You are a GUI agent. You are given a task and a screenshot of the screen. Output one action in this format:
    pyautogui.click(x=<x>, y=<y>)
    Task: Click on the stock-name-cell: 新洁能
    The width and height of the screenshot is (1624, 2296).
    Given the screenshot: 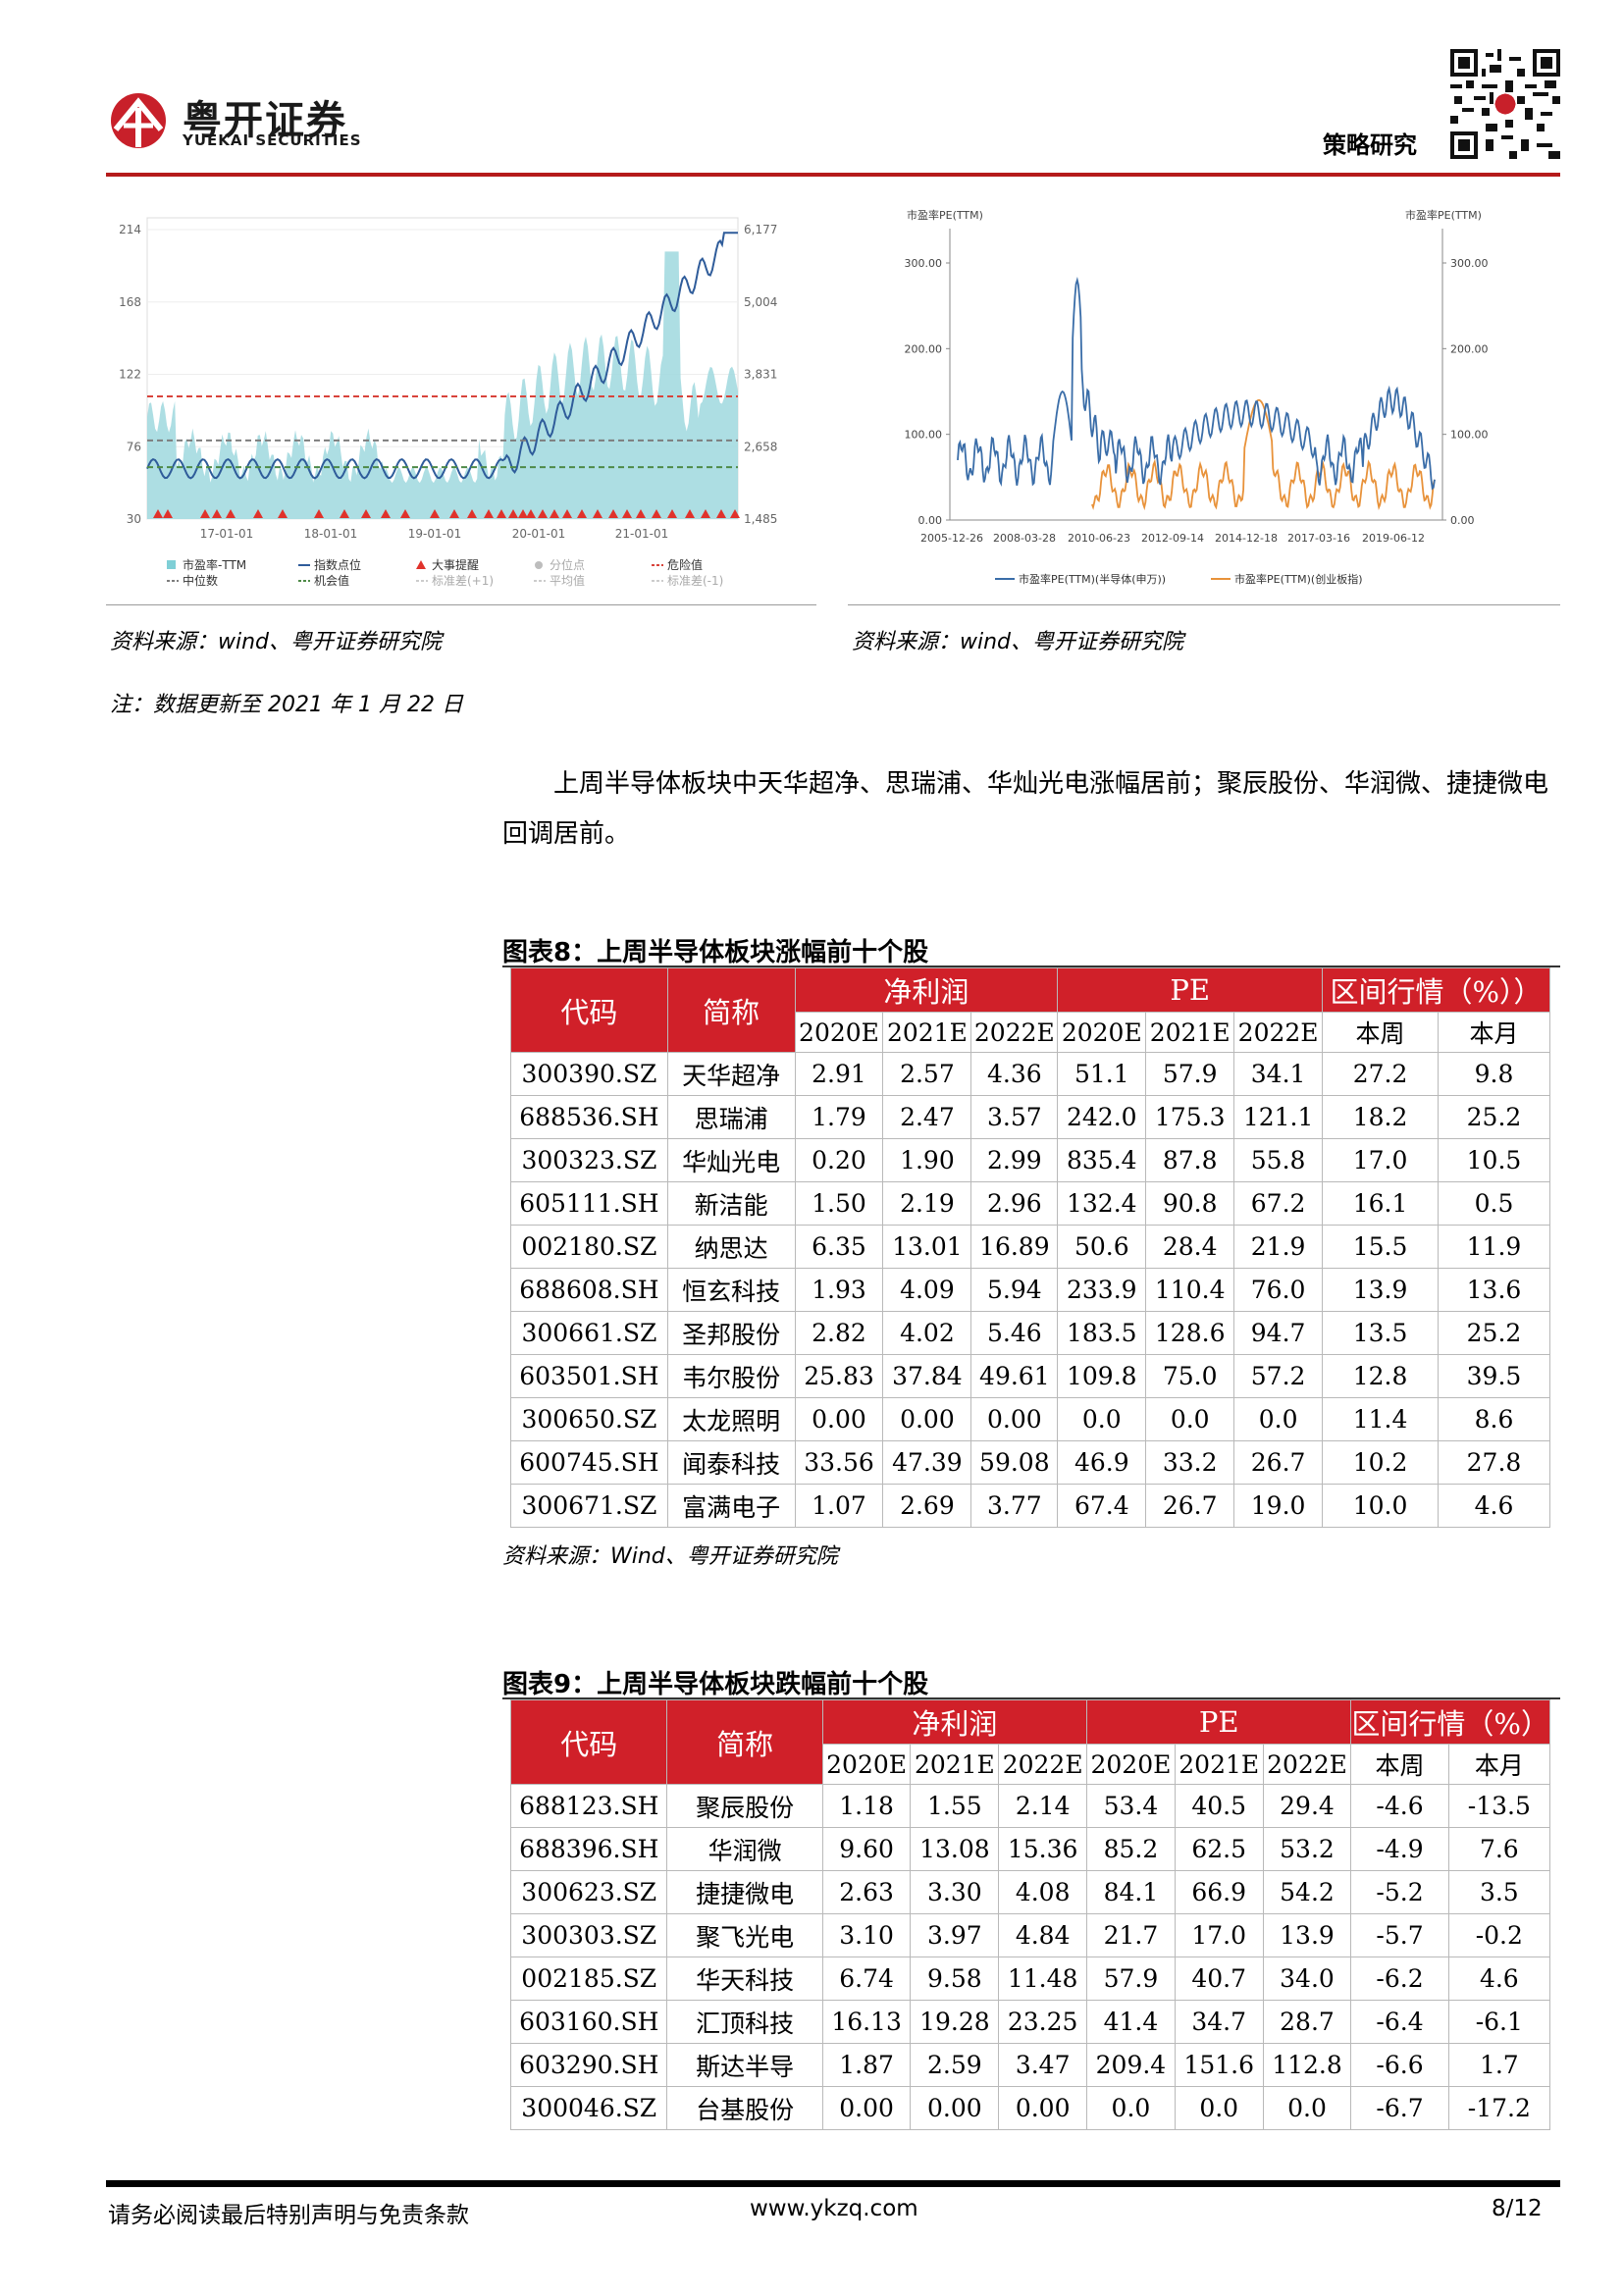 What is the action you would take?
    pyautogui.click(x=731, y=1203)
    